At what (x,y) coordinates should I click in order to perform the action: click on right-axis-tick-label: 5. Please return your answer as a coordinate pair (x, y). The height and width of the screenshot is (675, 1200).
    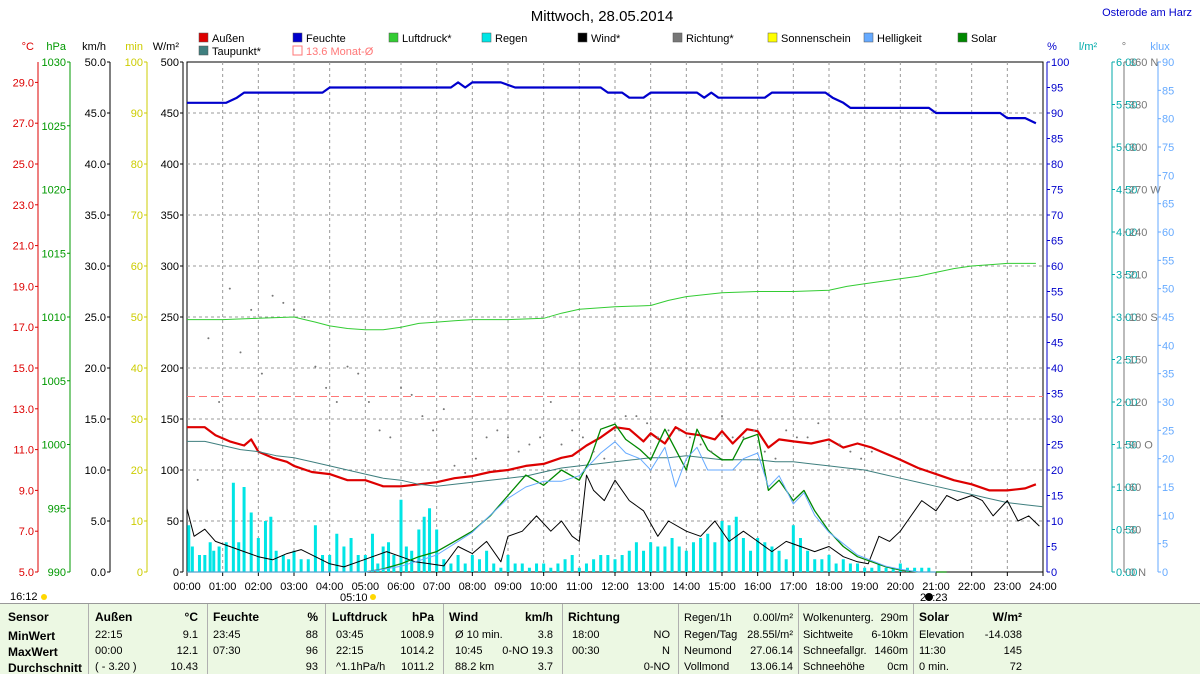
    Looking at the image, I should click on (1165, 545).